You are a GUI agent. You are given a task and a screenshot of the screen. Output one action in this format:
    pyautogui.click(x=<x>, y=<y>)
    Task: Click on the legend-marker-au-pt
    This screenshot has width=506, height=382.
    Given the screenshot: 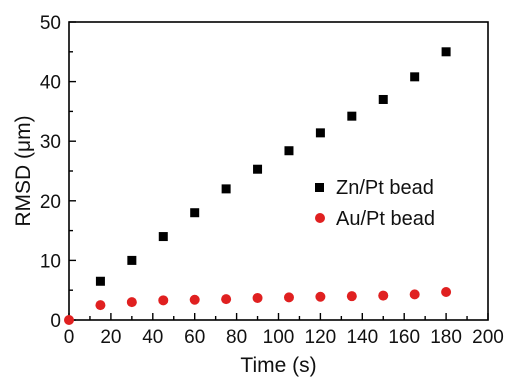 What is the action you would take?
    pyautogui.click(x=320, y=218)
    